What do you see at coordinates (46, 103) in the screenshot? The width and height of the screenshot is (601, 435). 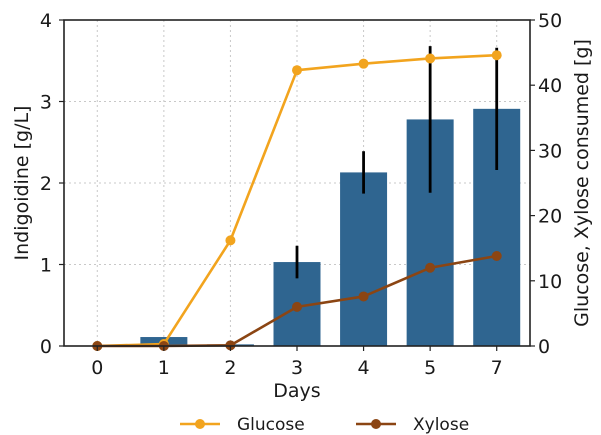 I see `y-tick-label: 3` at bounding box center [46, 103].